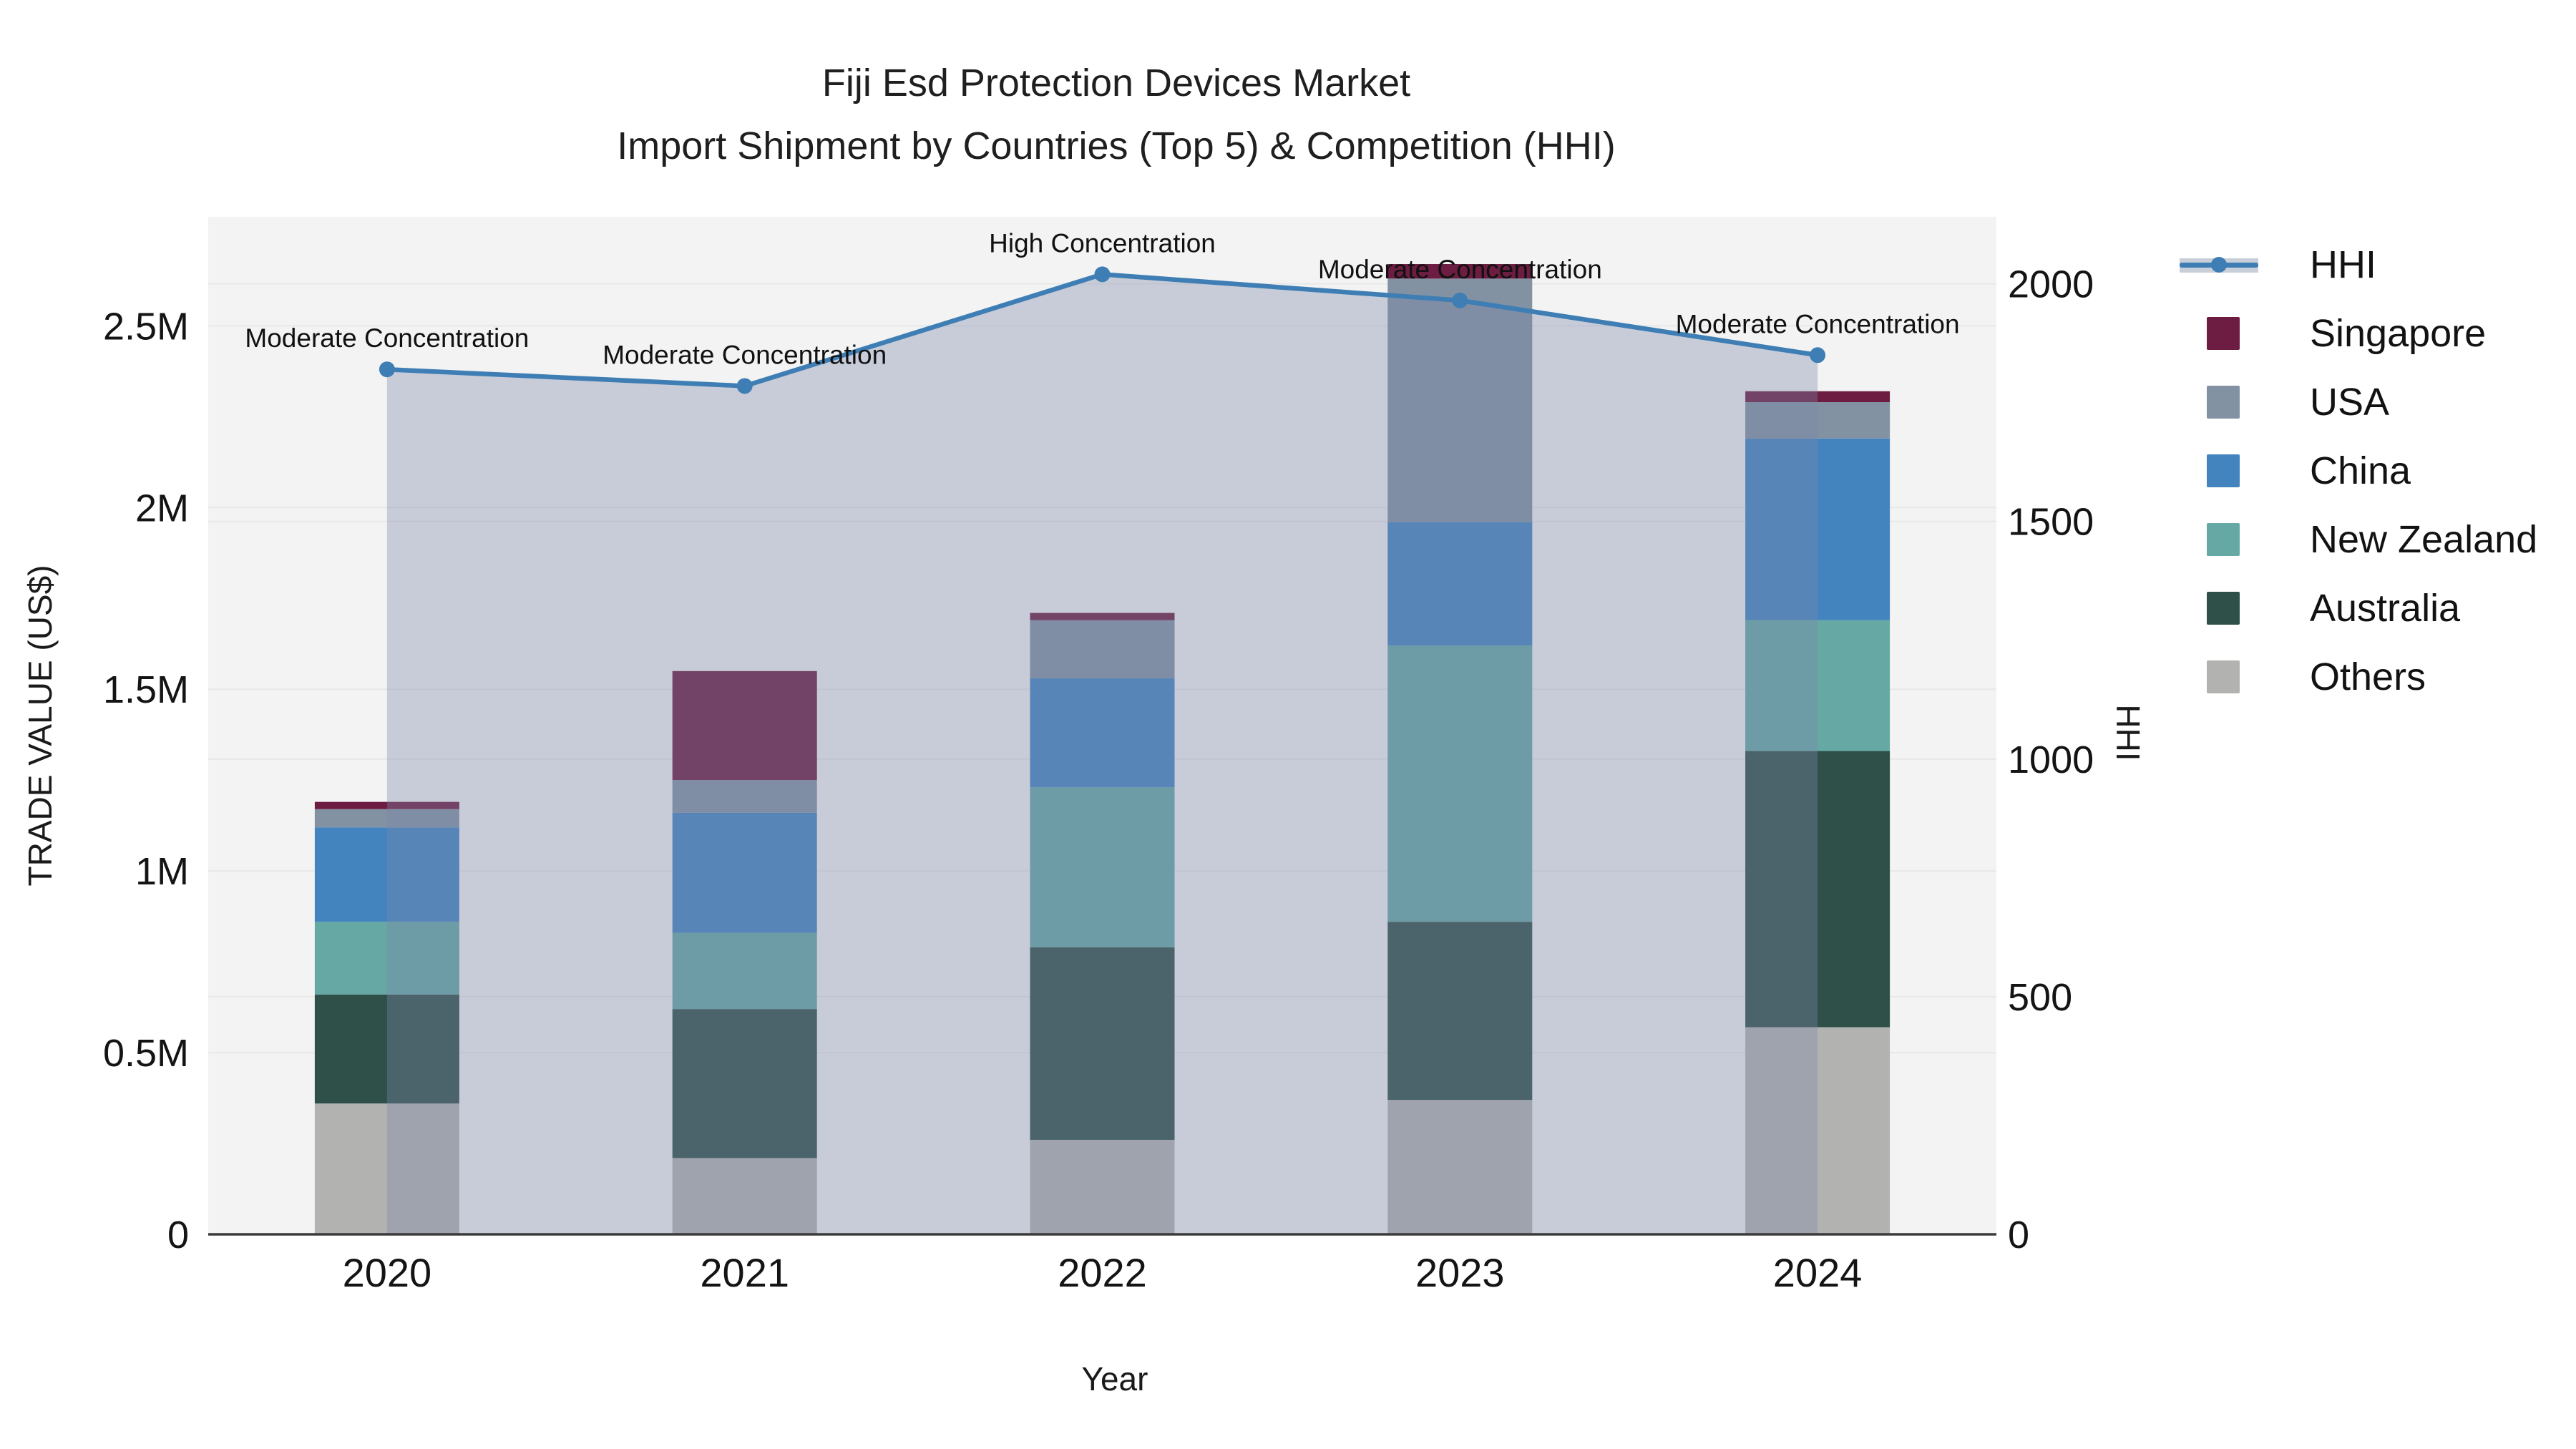 The width and height of the screenshot is (2576, 1449). I want to click on legend-item-china: China, so click(2357, 470).